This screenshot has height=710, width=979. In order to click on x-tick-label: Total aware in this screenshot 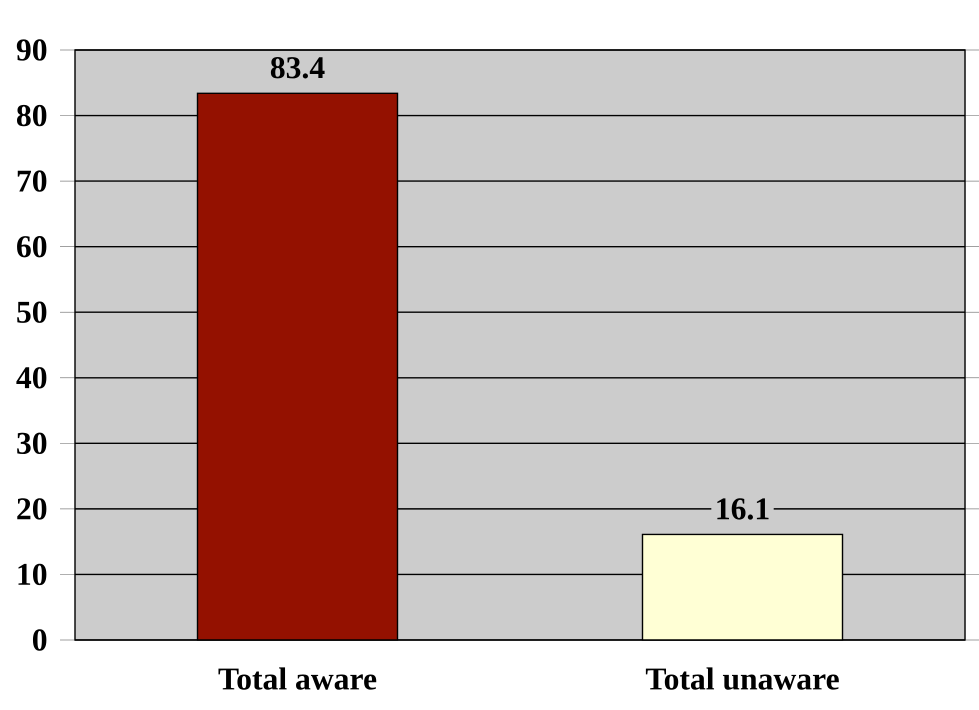, I will do `click(297, 678)`.